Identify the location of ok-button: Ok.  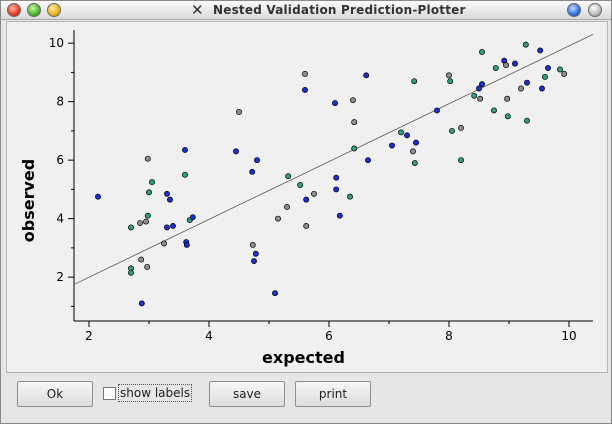
(55, 394).